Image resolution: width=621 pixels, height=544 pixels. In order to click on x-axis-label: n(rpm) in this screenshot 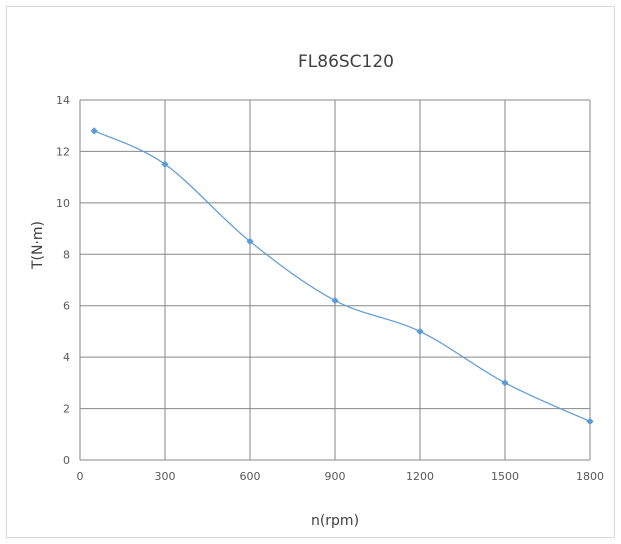, I will do `click(335, 521)`.